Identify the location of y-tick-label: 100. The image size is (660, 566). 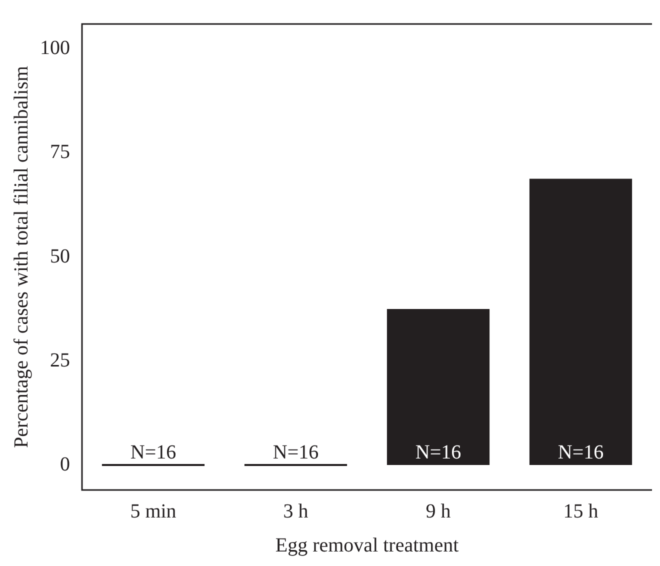
(55, 48).